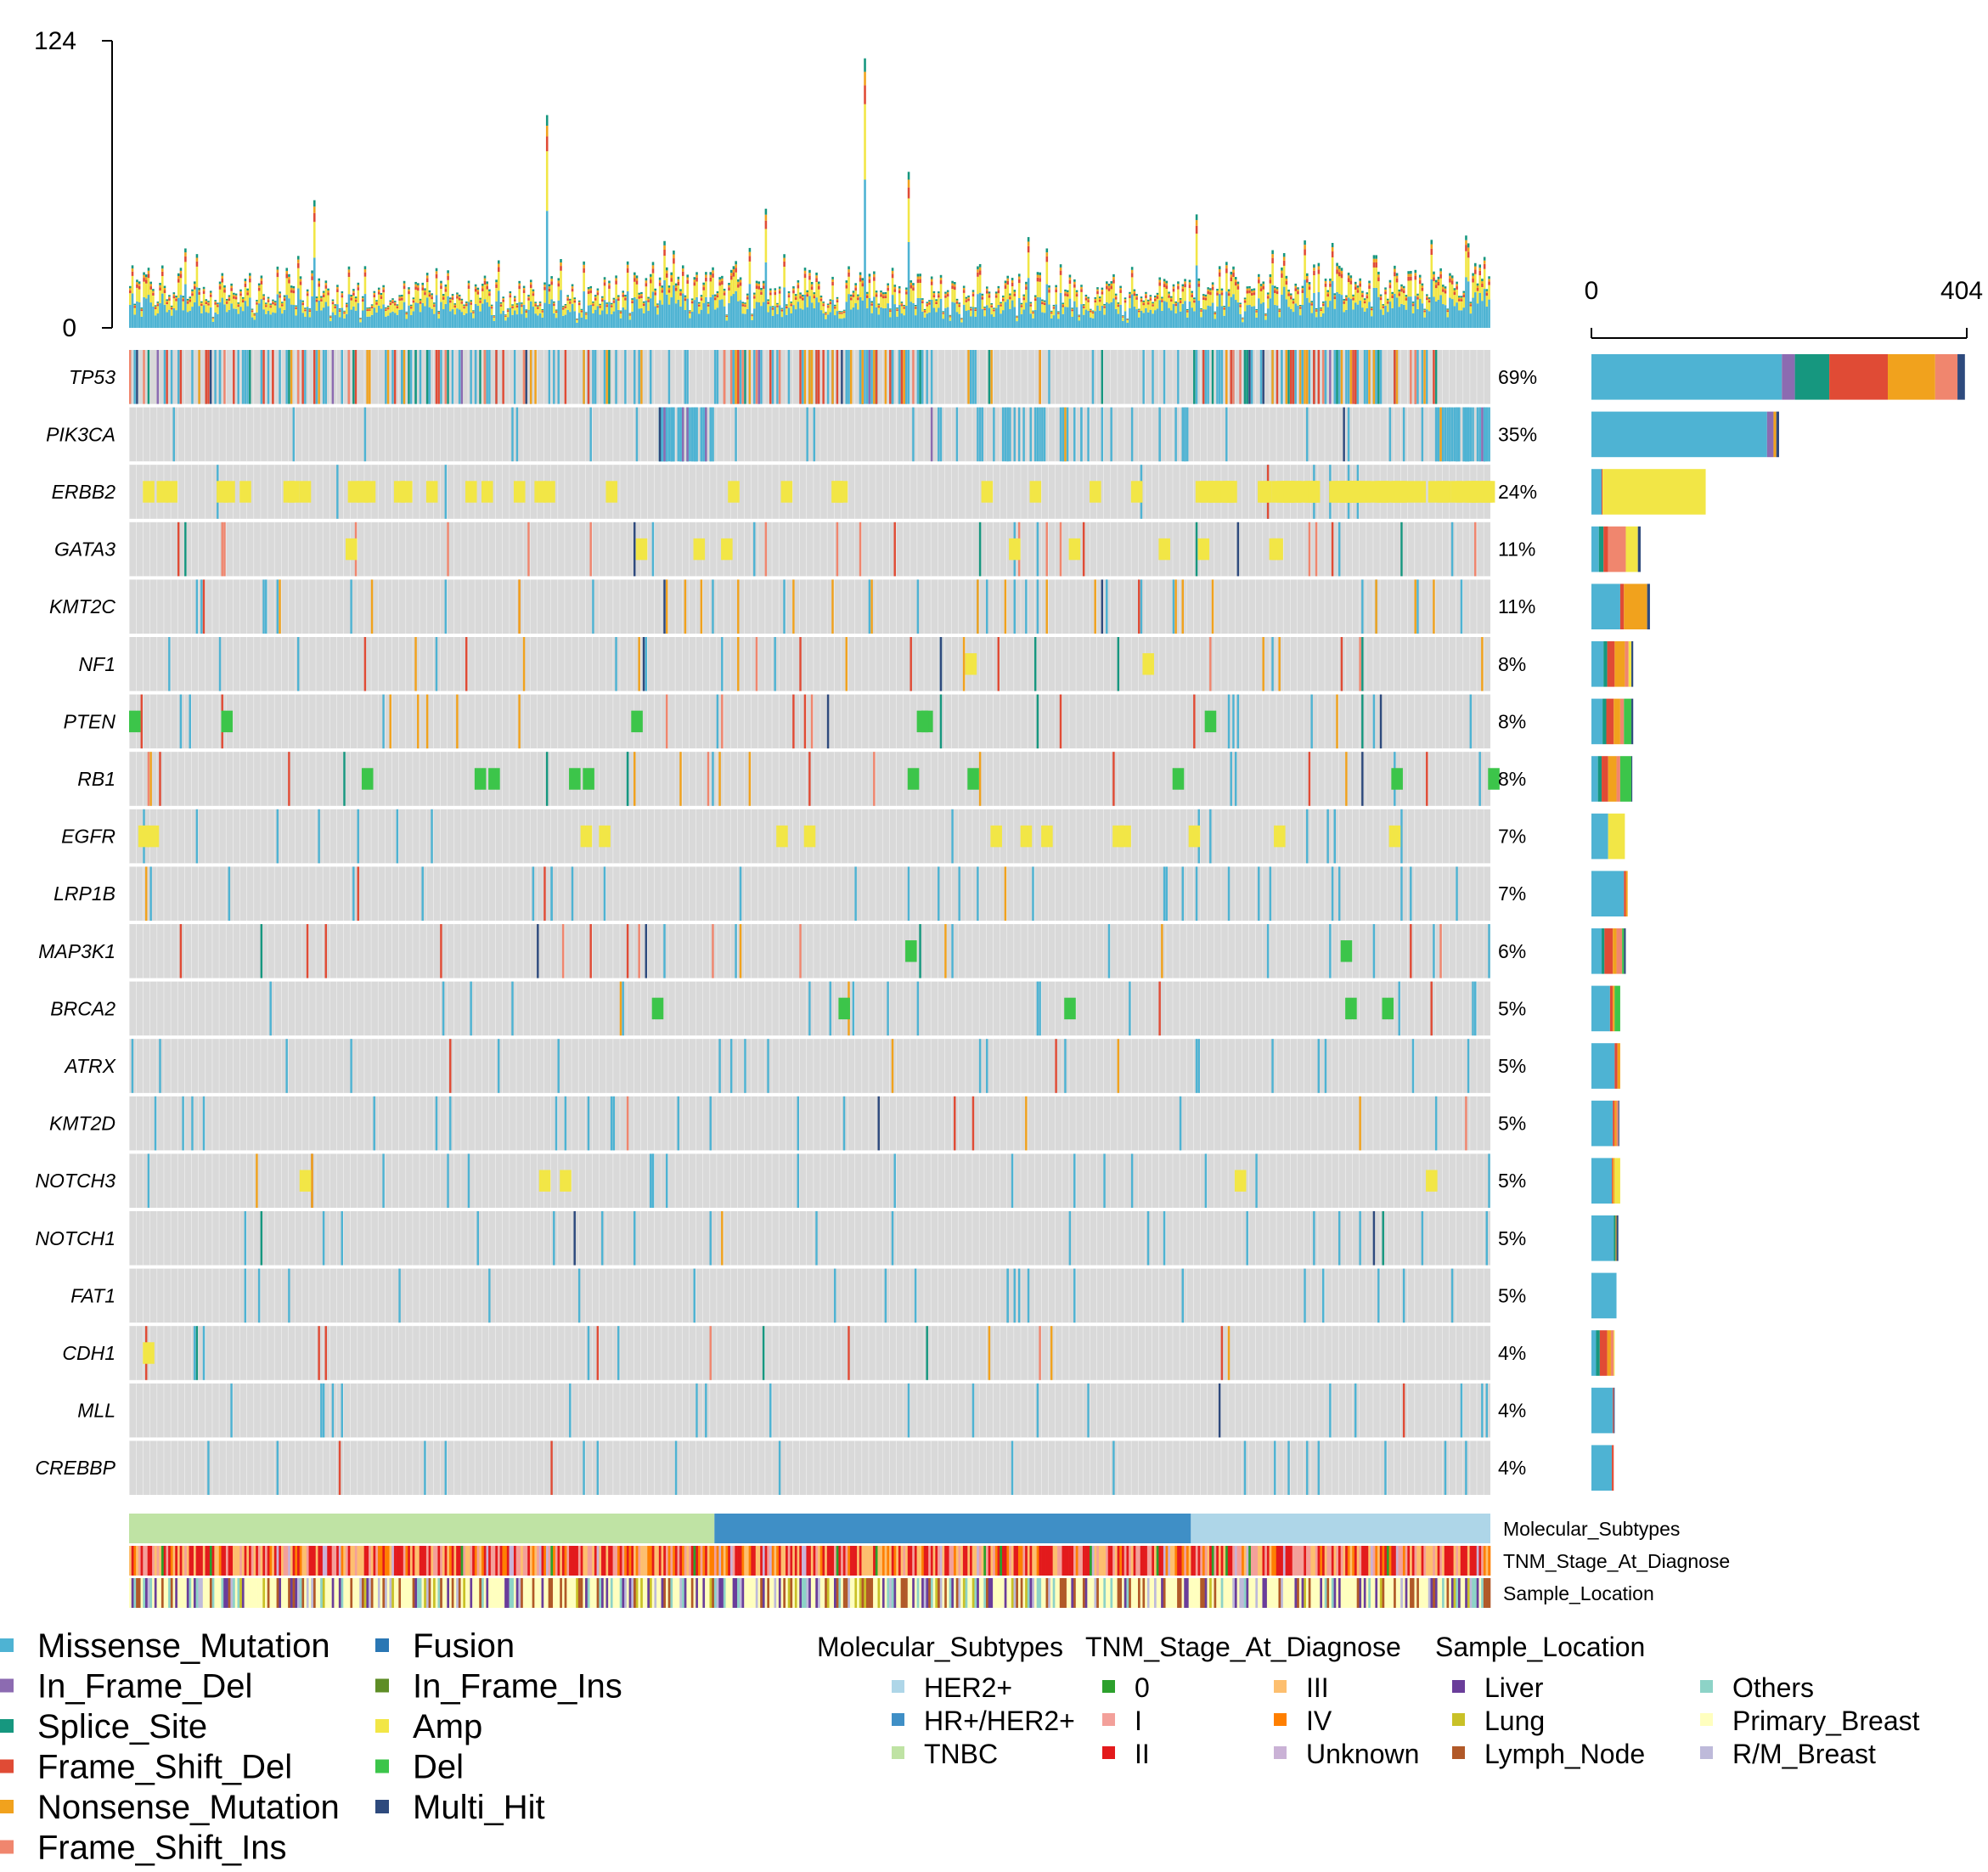 The height and width of the screenshot is (1872, 1988). What do you see at coordinates (1378, 377) in the screenshot?
I see `mutation-mark-splice_site` at bounding box center [1378, 377].